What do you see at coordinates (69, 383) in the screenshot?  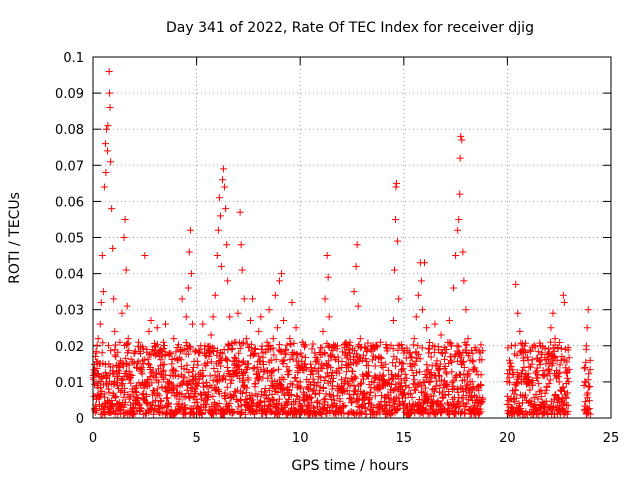 I see `y-tick-label: 0.01` at bounding box center [69, 383].